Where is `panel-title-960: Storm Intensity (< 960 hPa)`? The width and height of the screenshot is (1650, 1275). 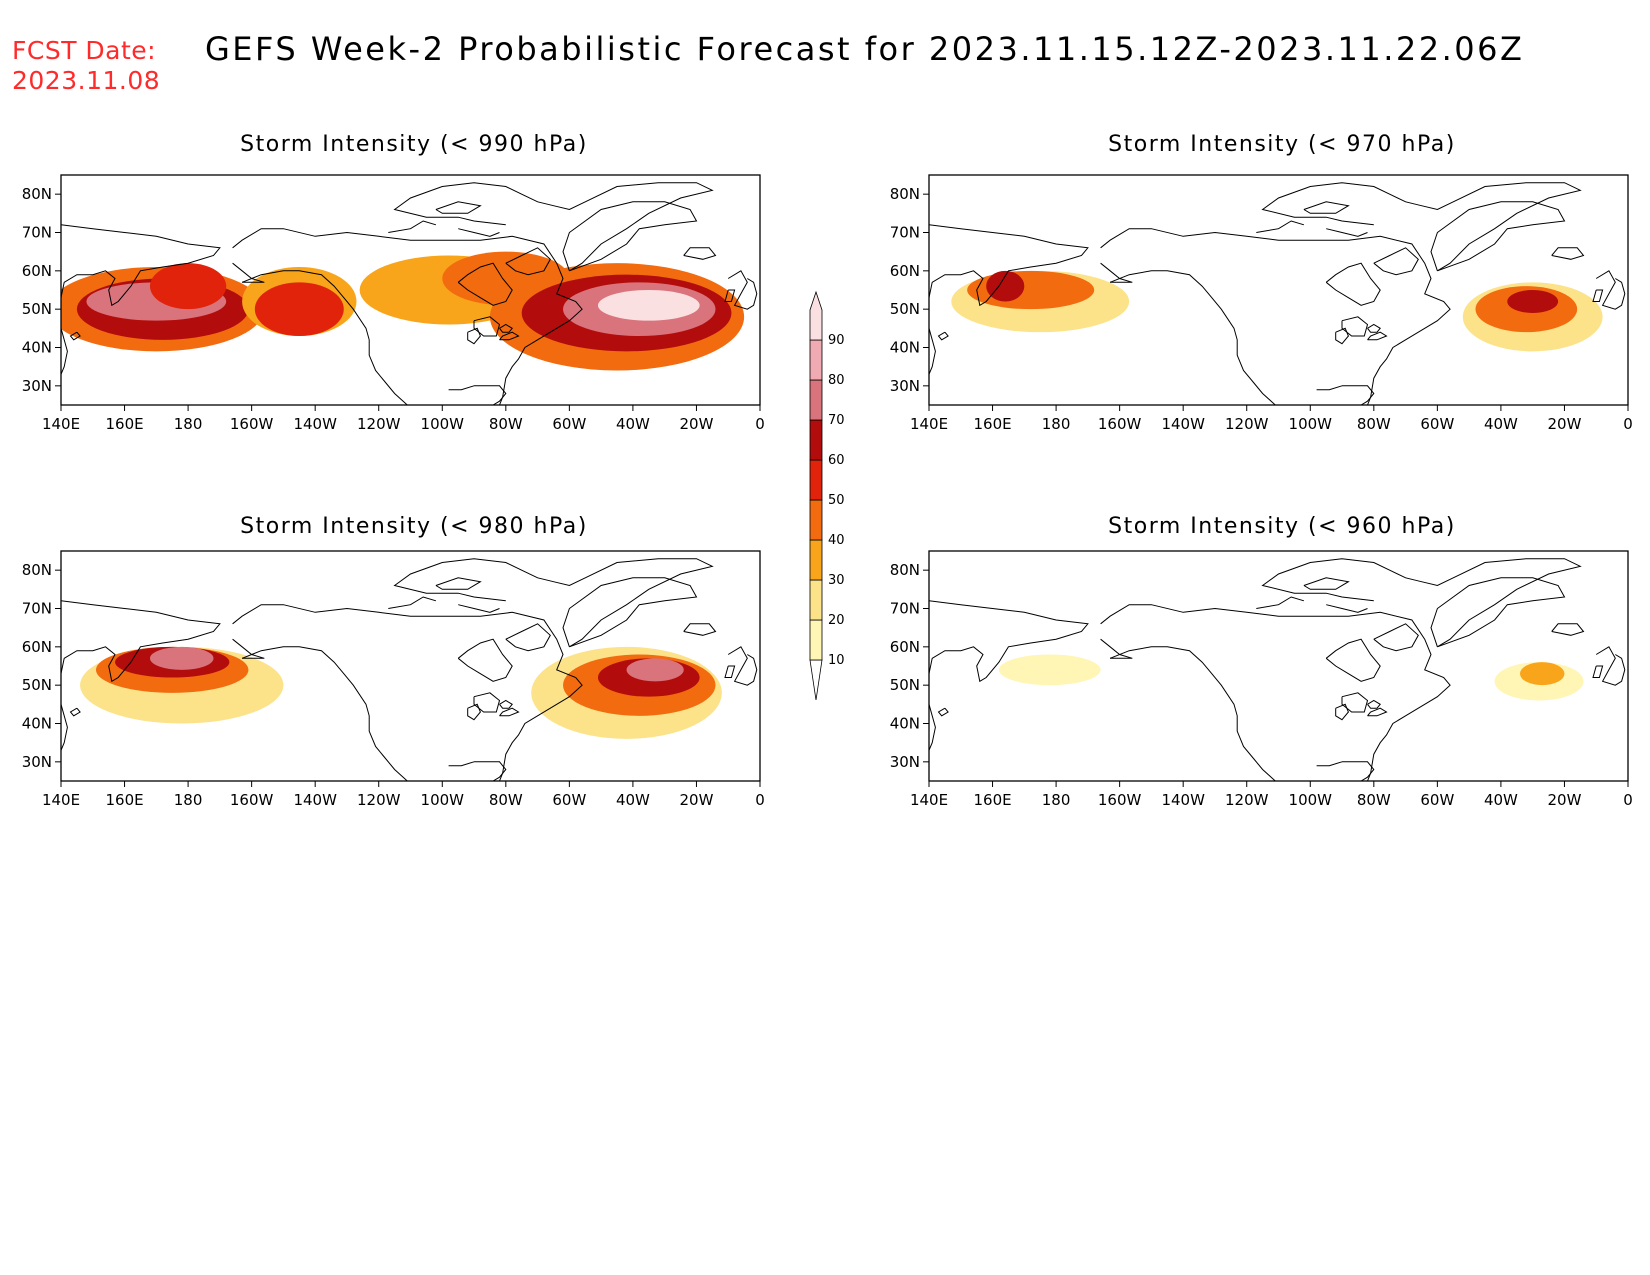 panel-title-960: Storm Intensity (< 960 hPa) is located at coordinates (1282, 526).